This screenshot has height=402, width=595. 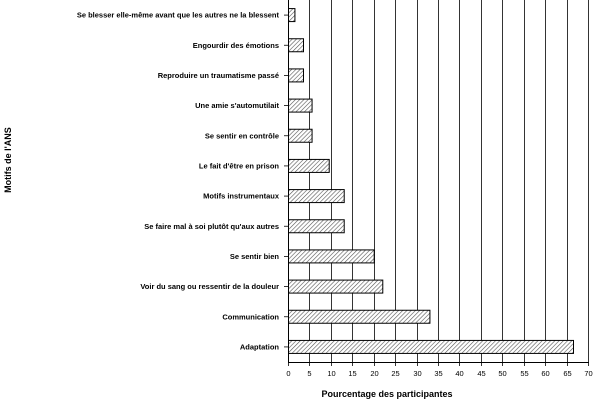 What do you see at coordinates (331, 373) in the screenshot?
I see `x-tick-label: 10` at bounding box center [331, 373].